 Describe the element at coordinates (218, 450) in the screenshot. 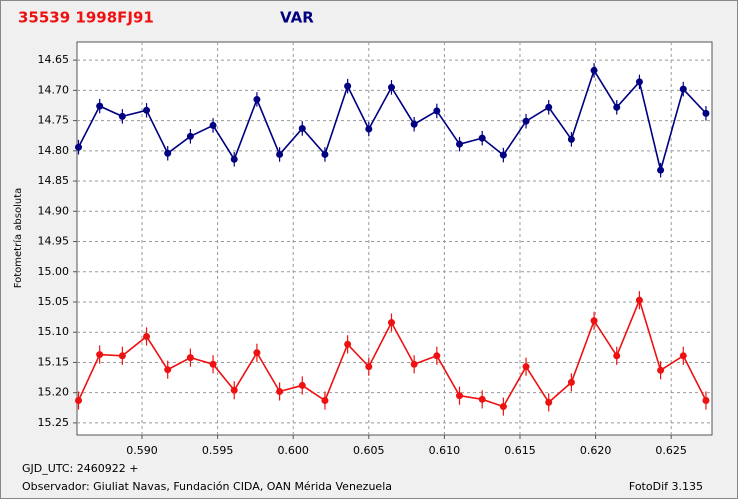

I see `x-tick-label: 0.595` at that location.